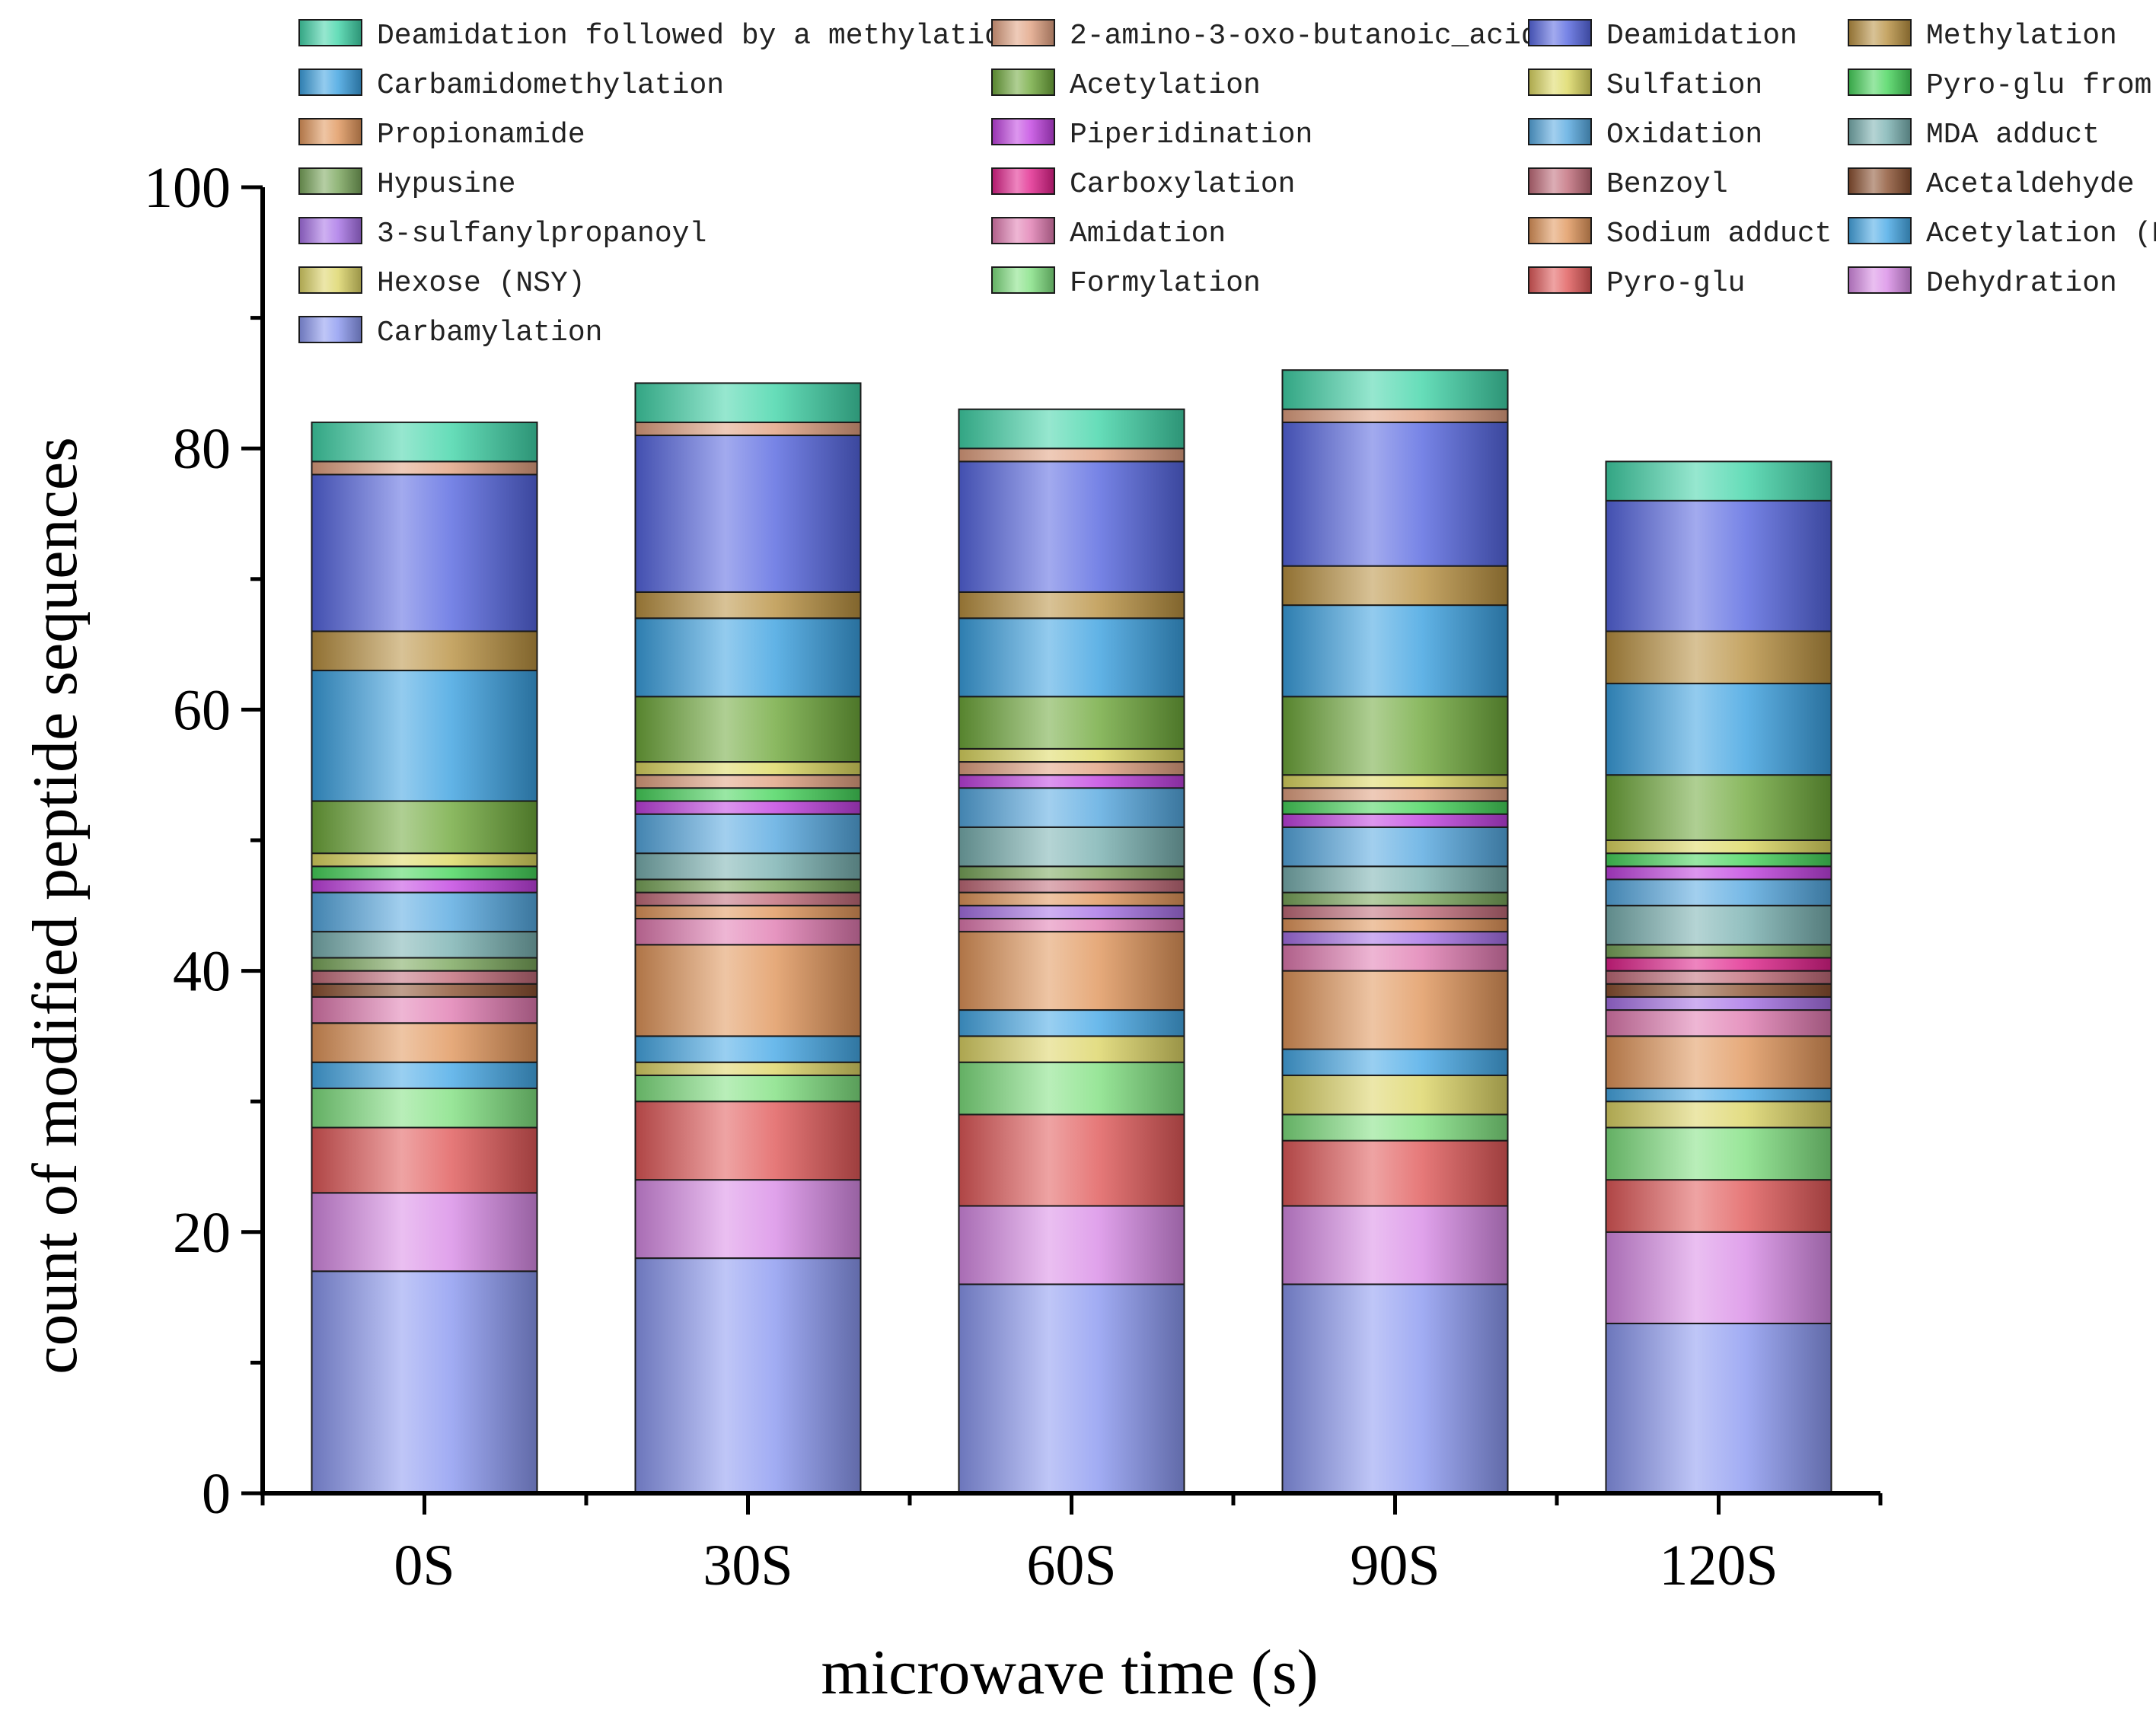 The image size is (2156, 1717). I want to click on legend-label: 3-sulfanylpropanoyl, so click(541, 234).